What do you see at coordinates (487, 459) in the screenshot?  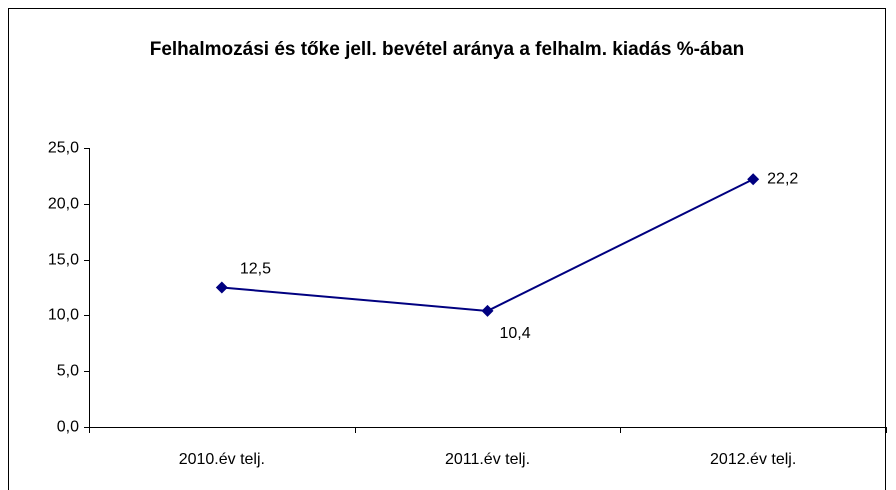 I see `x-tick-label: 2011.év telj.` at bounding box center [487, 459].